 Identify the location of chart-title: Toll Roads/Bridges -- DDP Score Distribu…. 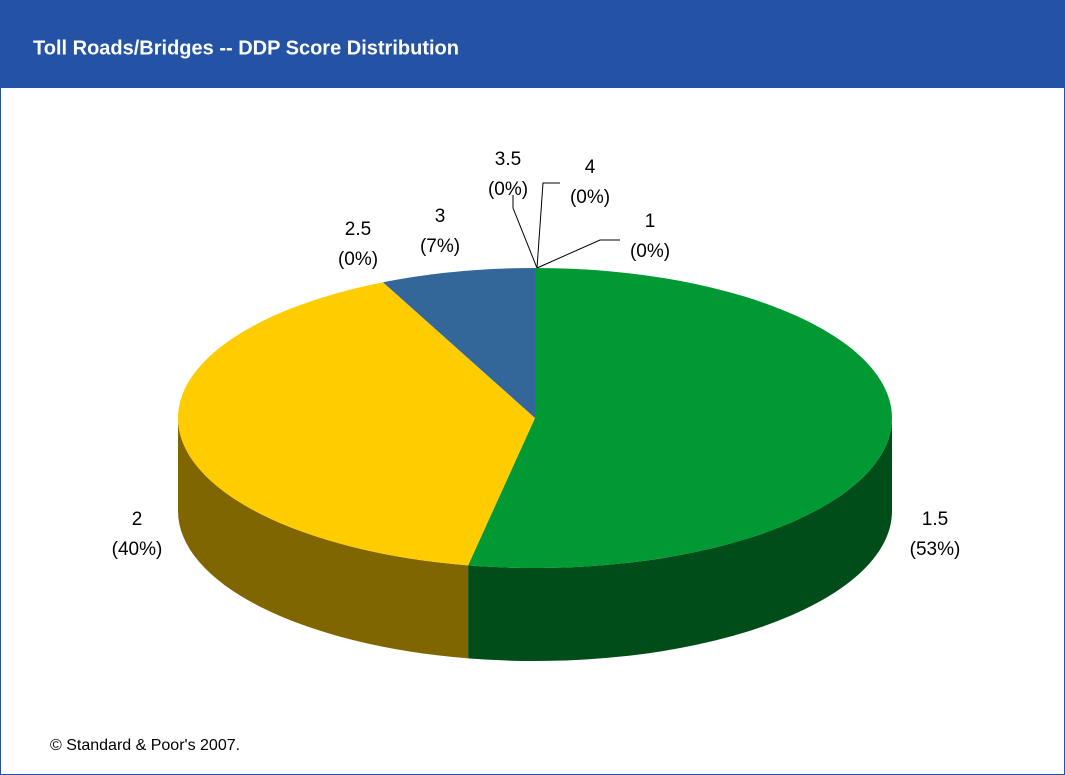
(246, 48).